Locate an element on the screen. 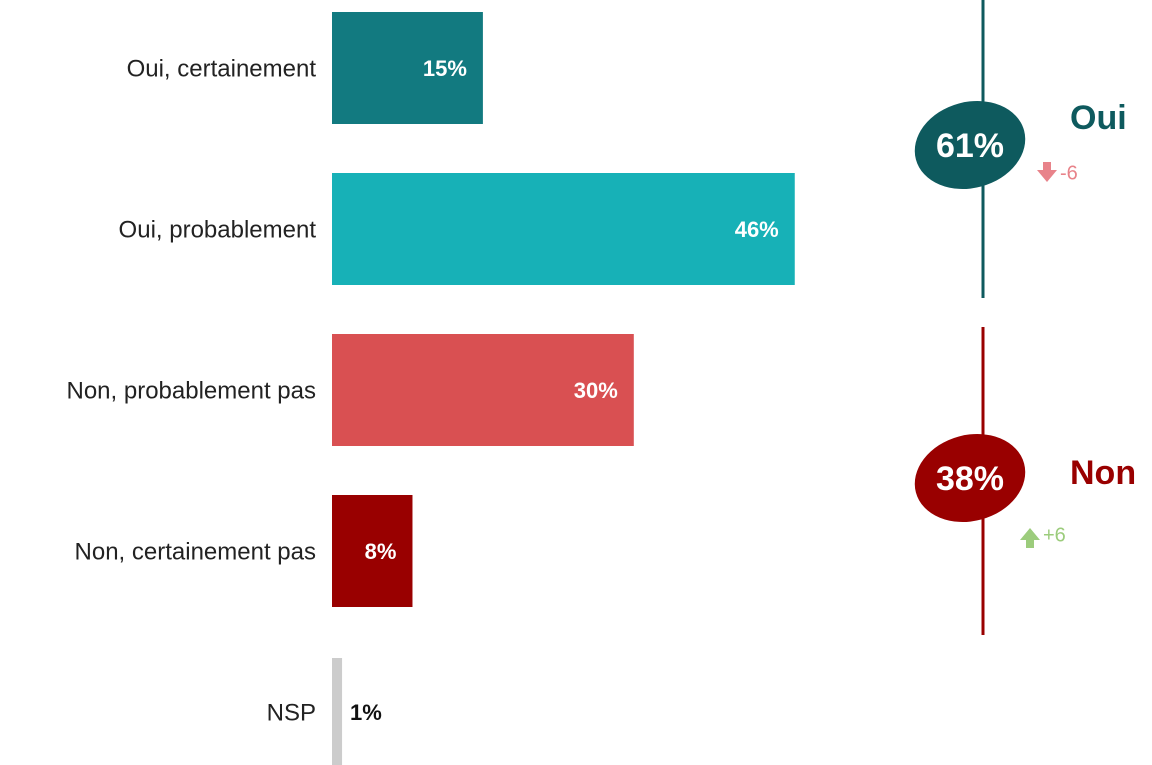  summary-label: Non is located at coordinates (1103, 473).